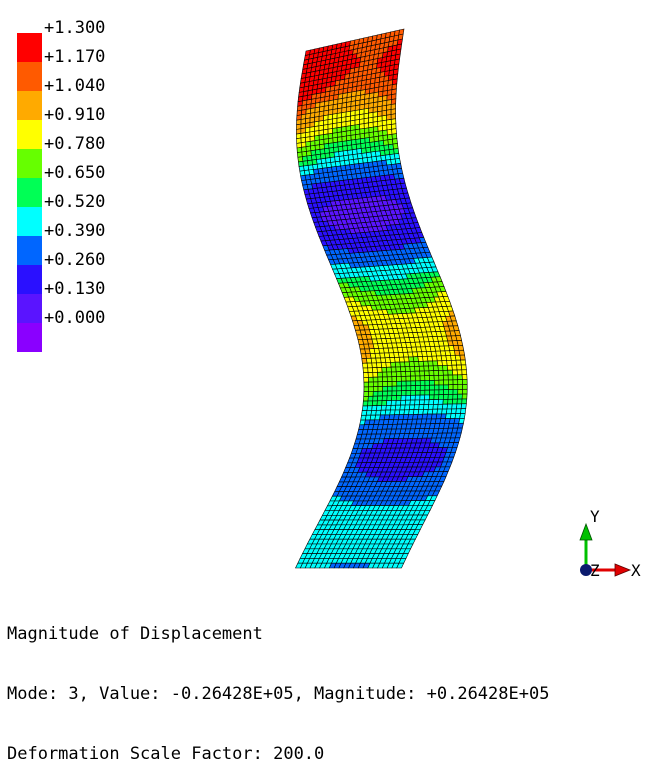  Describe the element at coordinates (166, 754) in the screenshot. I see `scale-factor-line: Deformation Scale Factor: 200.0` at that location.